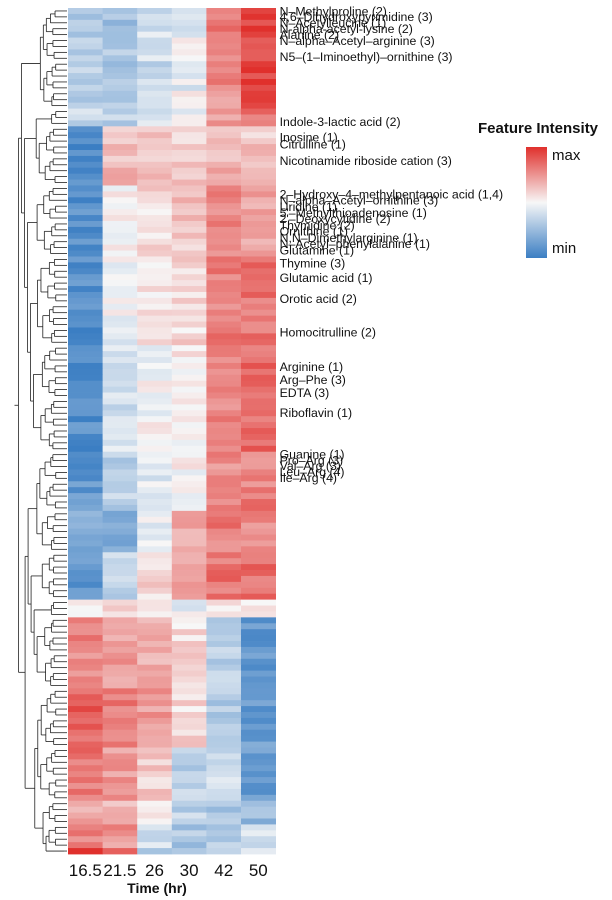 This screenshot has width=612, height=900. Describe the element at coordinates (314, 231) in the screenshot. I see `row-label: Ornithine (1)` at that location.